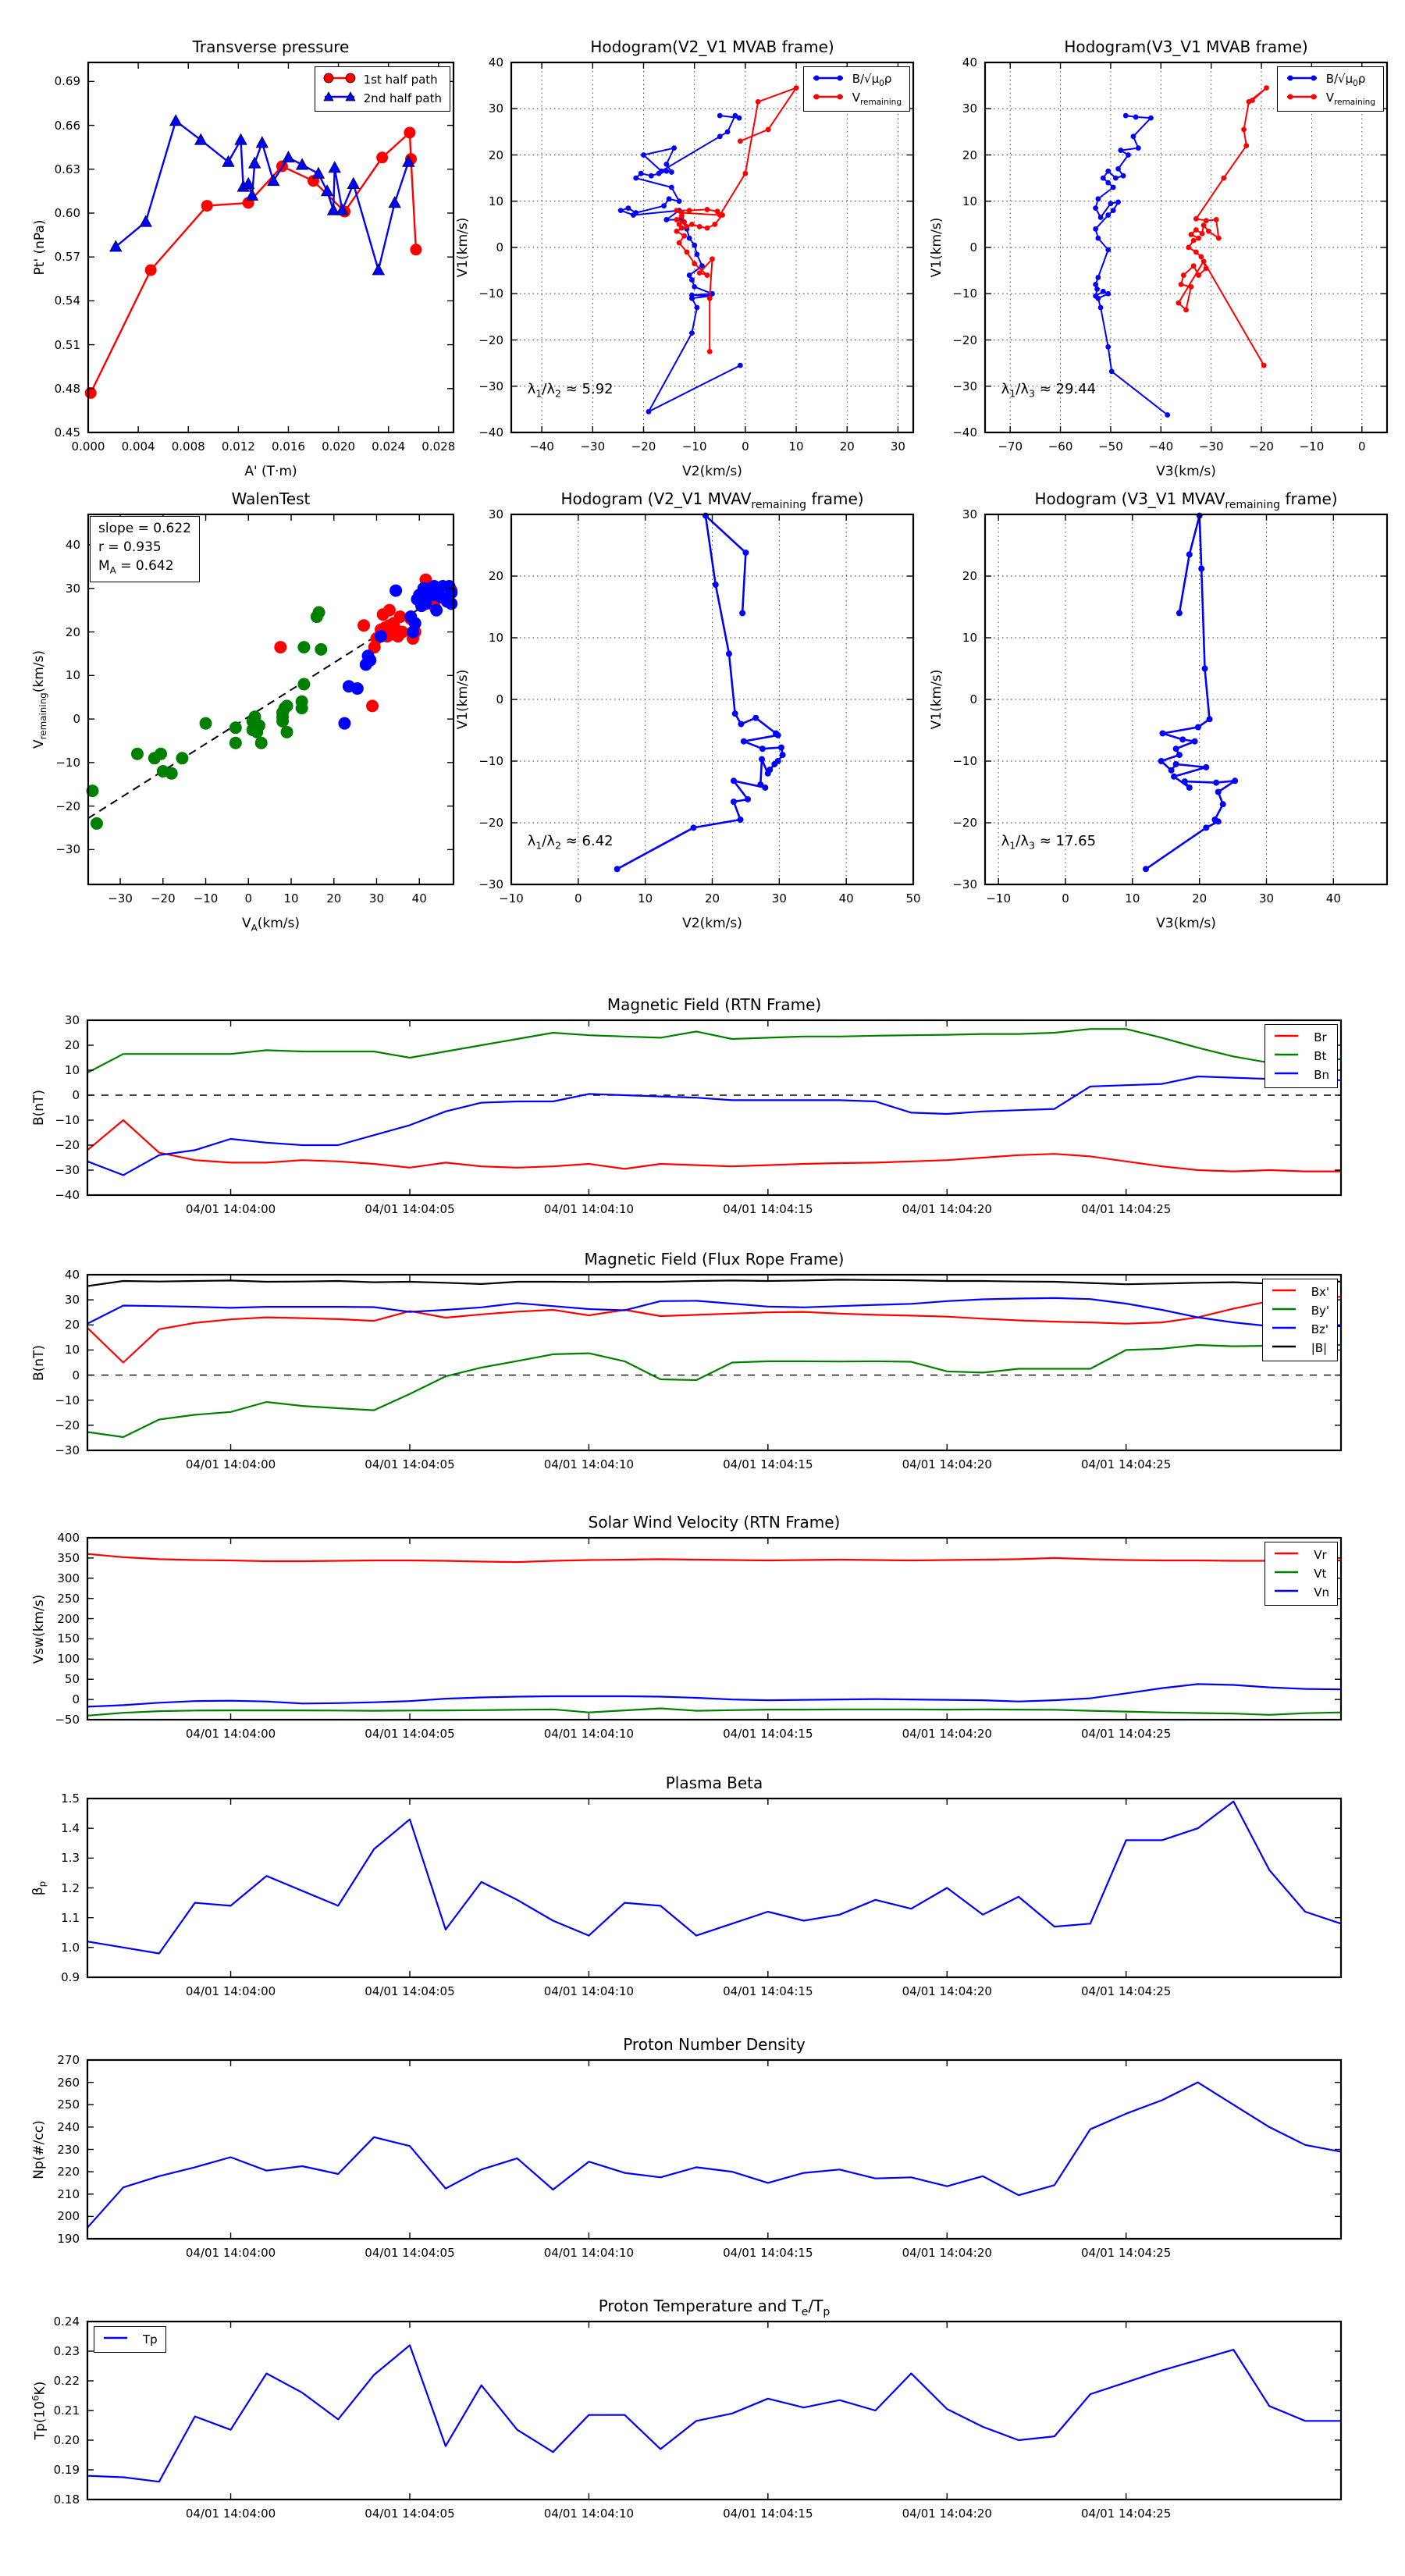 This screenshot has height=2576, width=1405. Describe the element at coordinates (715, 2155) in the screenshot. I see `series-Np` at that location.